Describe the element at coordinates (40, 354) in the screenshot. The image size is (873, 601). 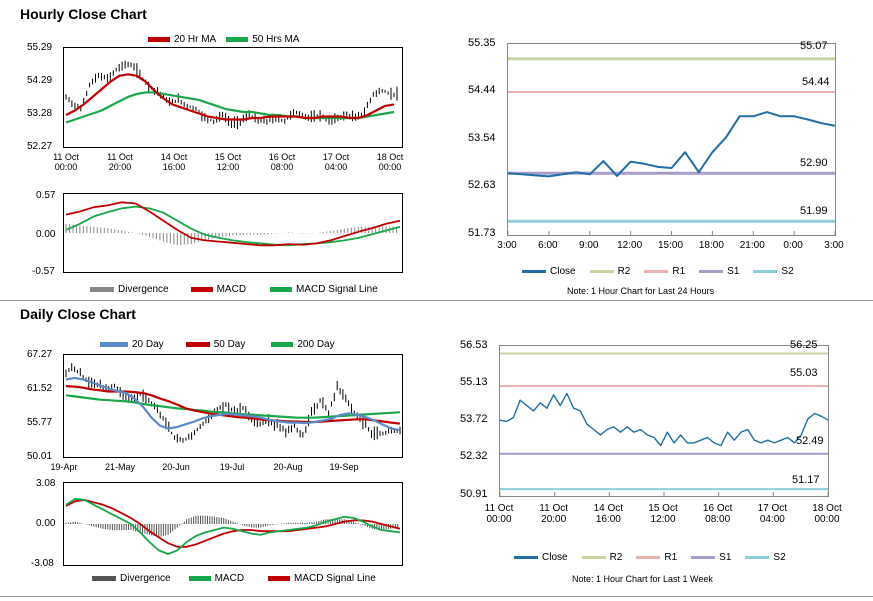
I see `daily-price-ytick: 67.27` at that location.